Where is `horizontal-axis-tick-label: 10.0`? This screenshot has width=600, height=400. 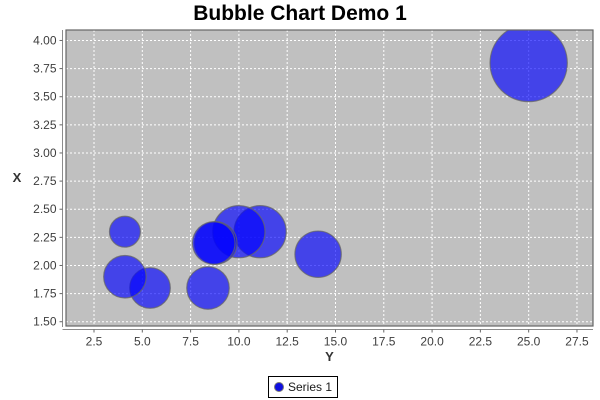 horizontal-axis-tick-label: 10.0 is located at coordinates (239, 342).